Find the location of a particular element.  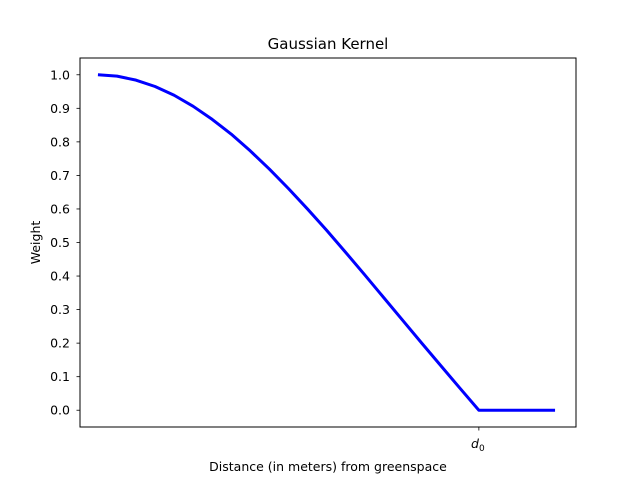

x-tick-label-subscript: 0 is located at coordinates (482, 449).